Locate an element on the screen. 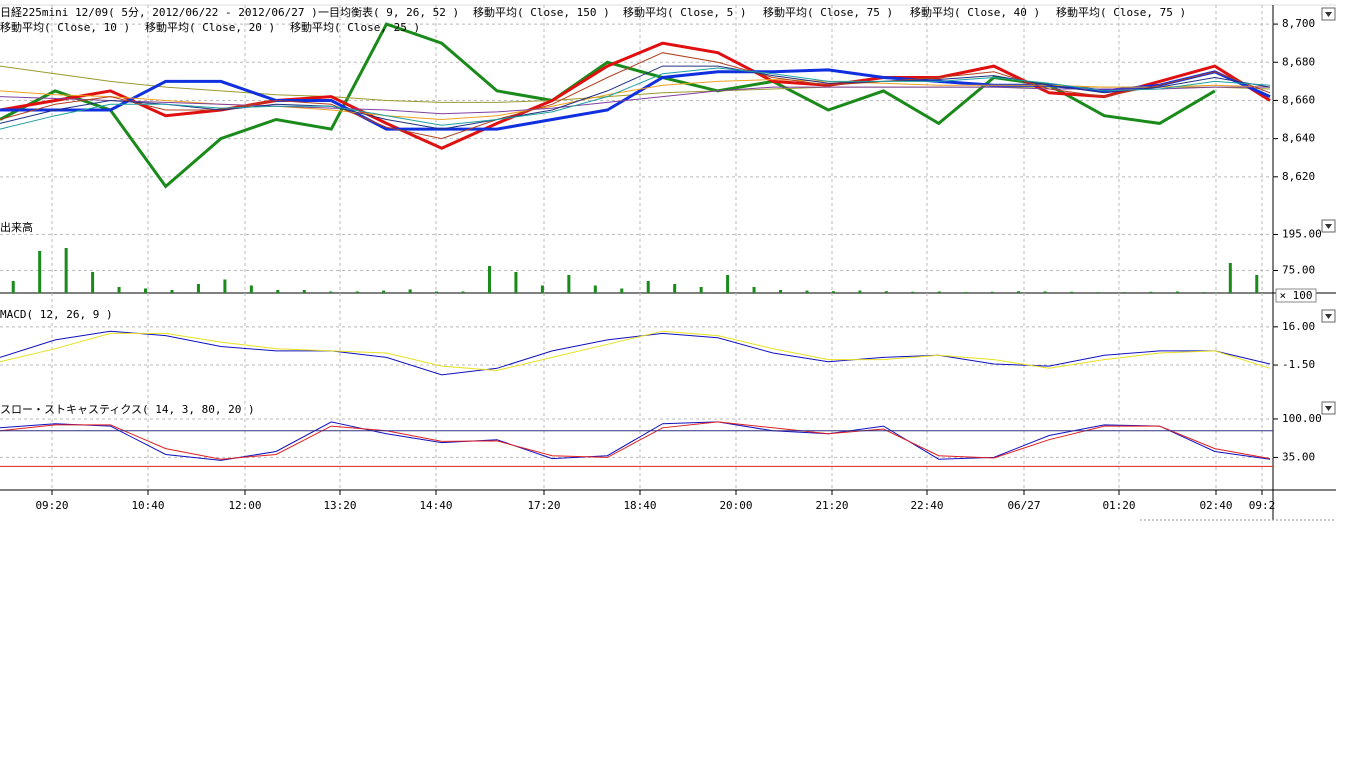 The image size is (1366, 768). panel-title: MACD( 12, 26, 9 ) is located at coordinates (56, 314).